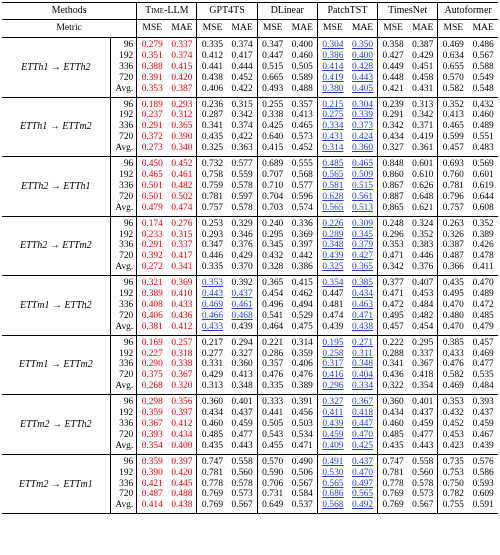  I want to click on value-cell: 0.328, so click(272, 269).